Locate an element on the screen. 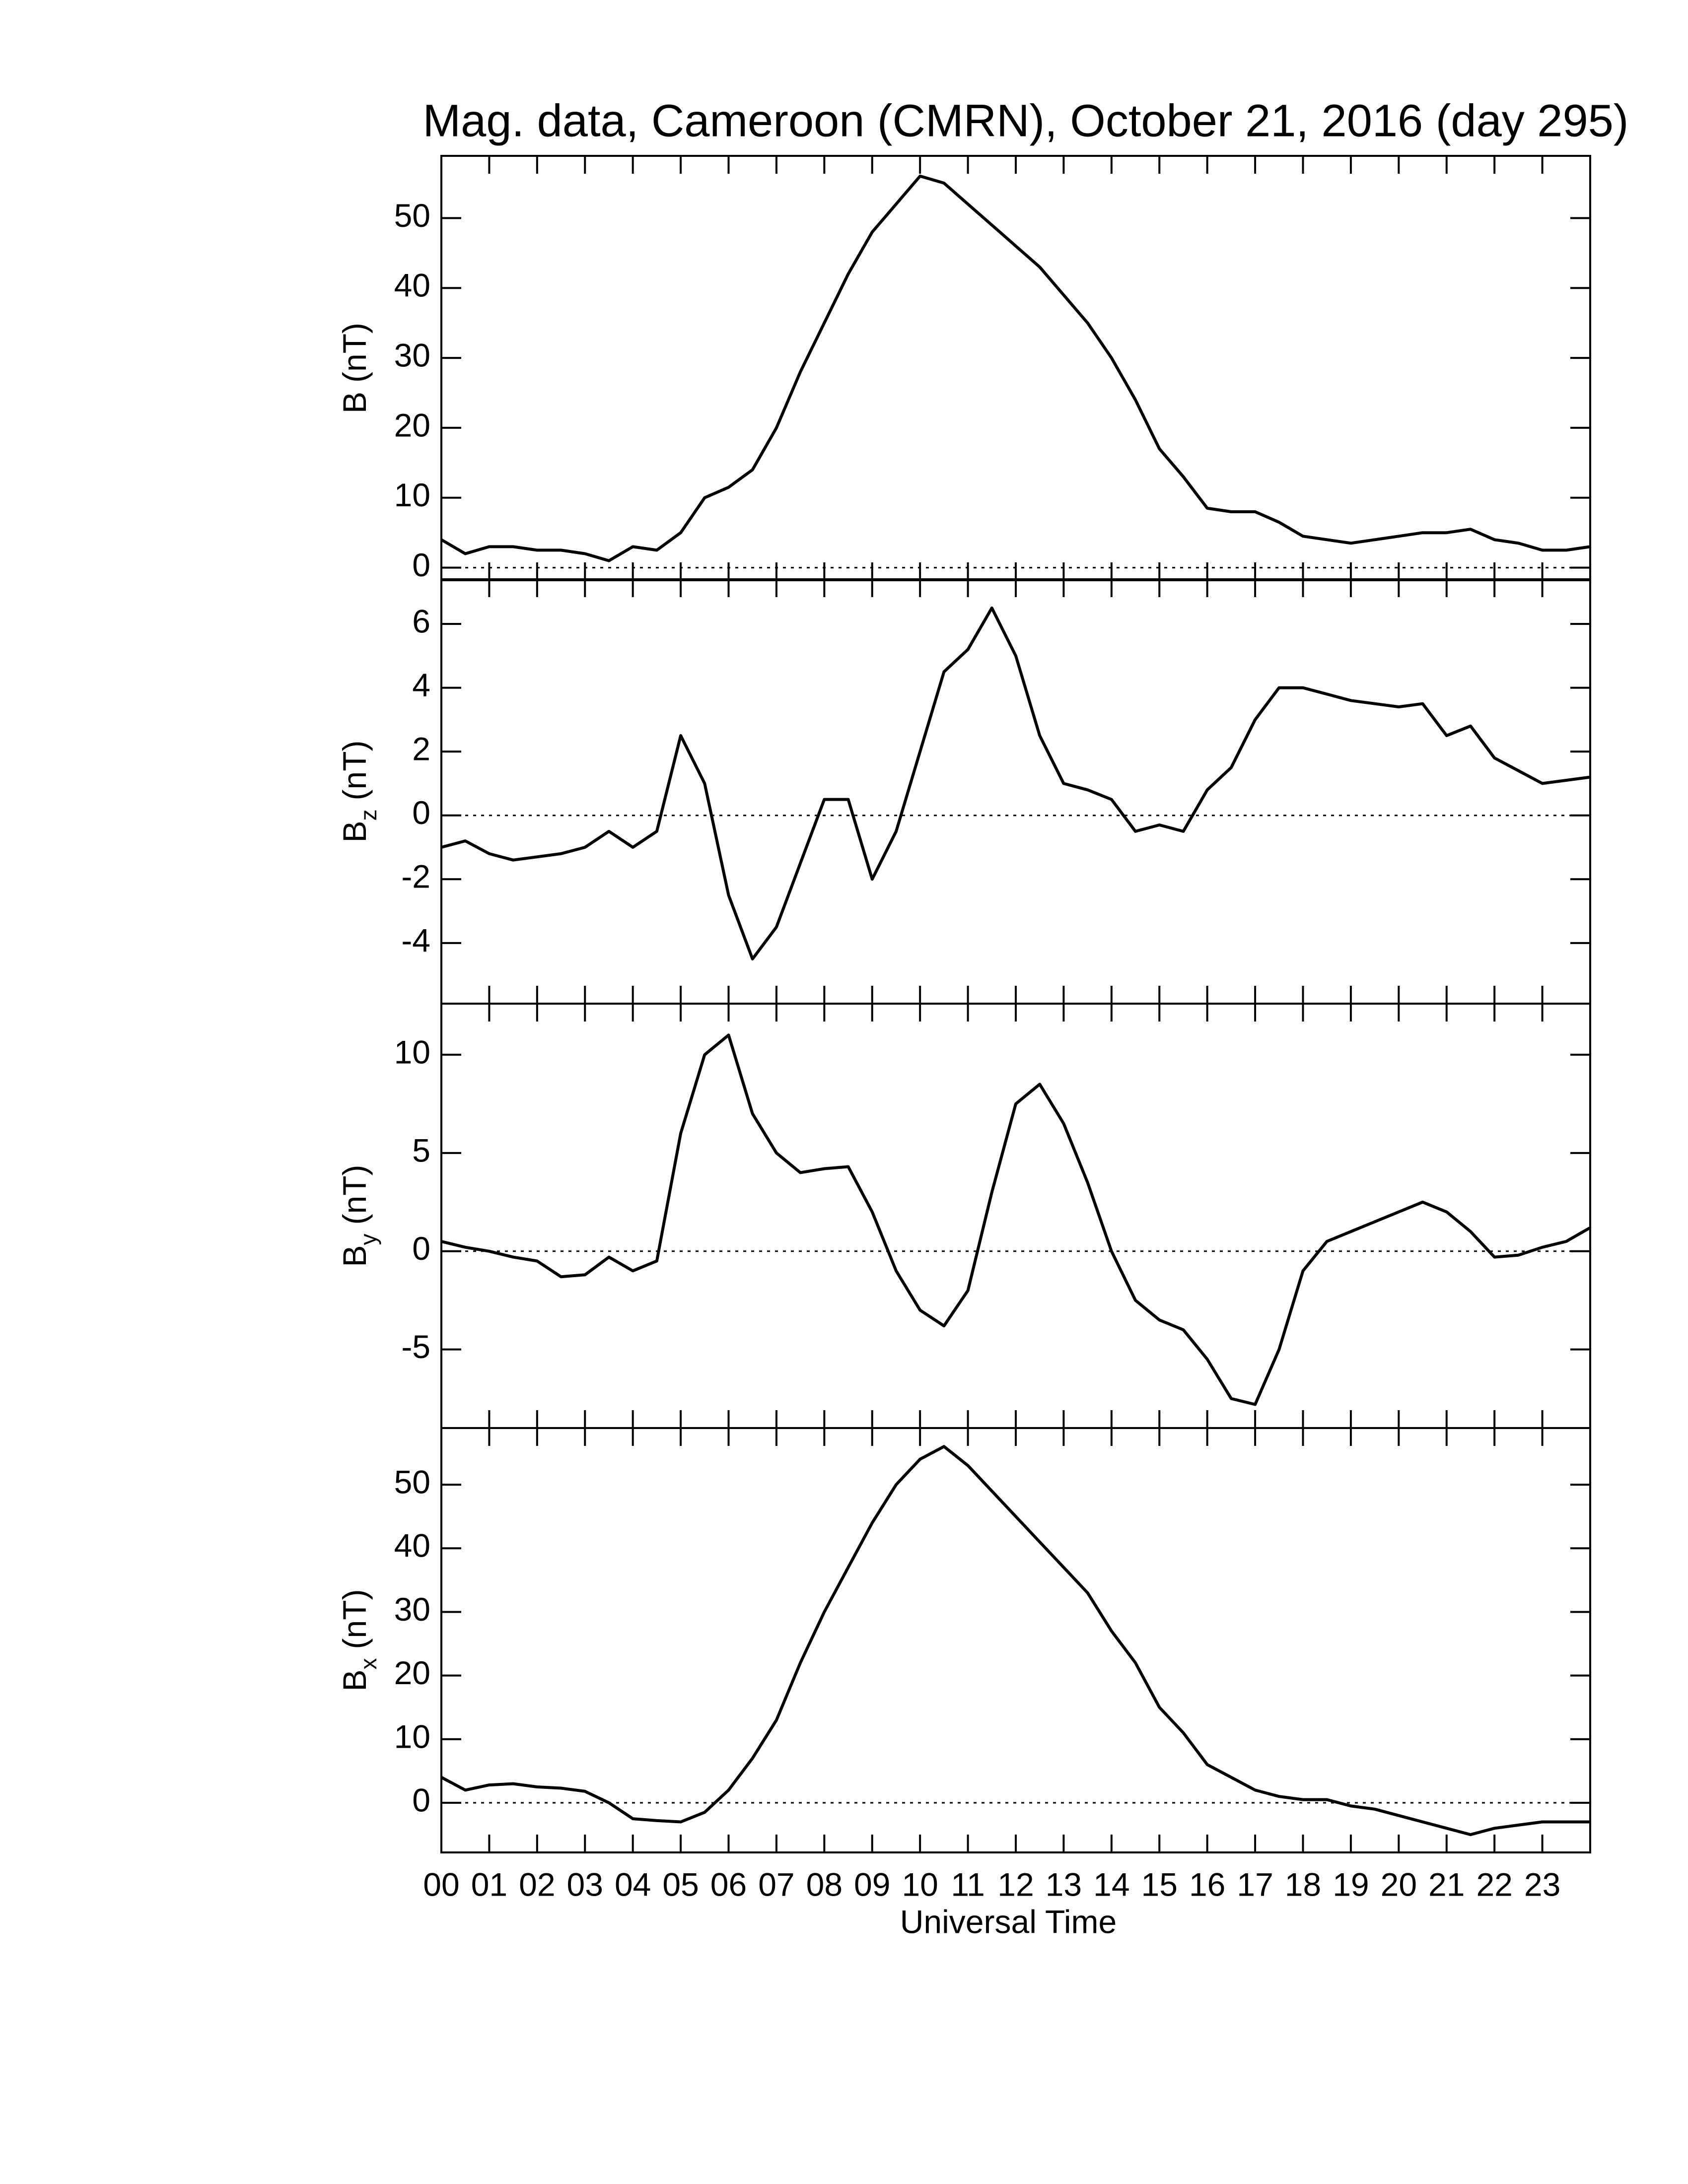 This screenshot has height=2184, width=1688. y-label-subscript: x is located at coordinates (368, 1663).